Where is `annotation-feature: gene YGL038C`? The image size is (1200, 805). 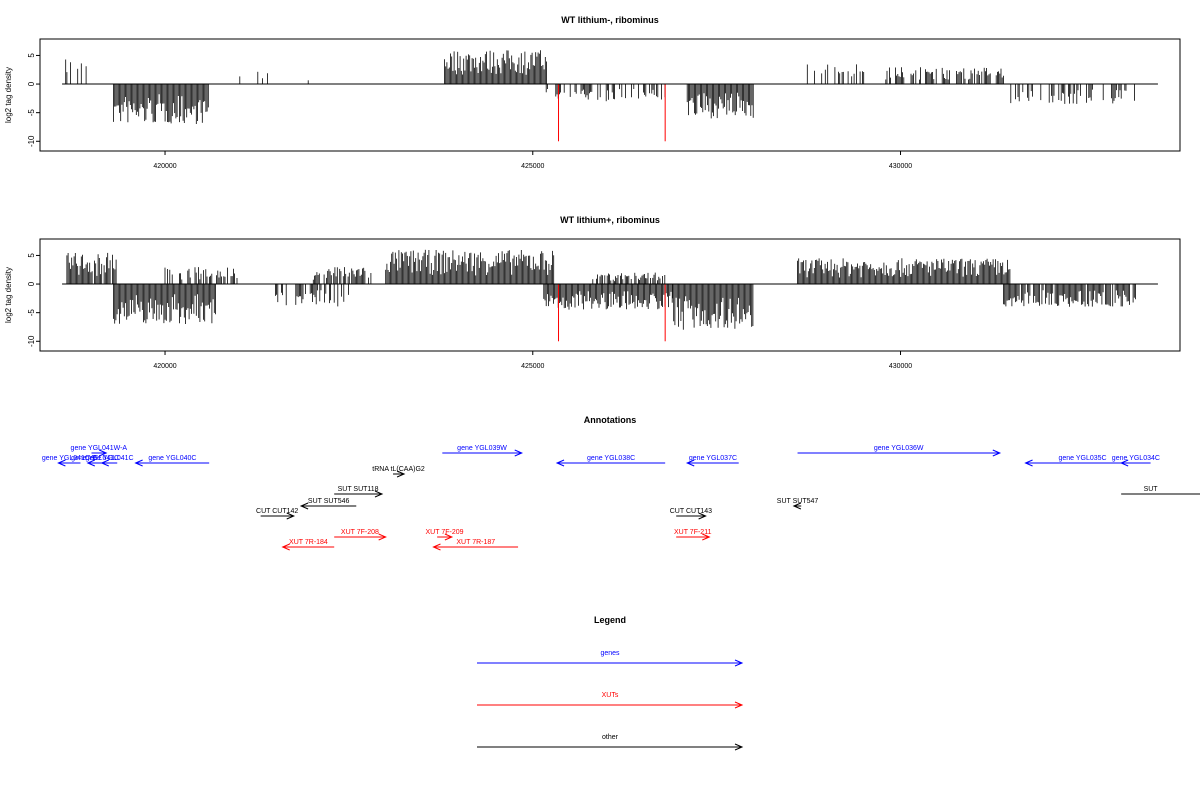
annotation-feature: gene YGL038C is located at coordinates (610, 461).